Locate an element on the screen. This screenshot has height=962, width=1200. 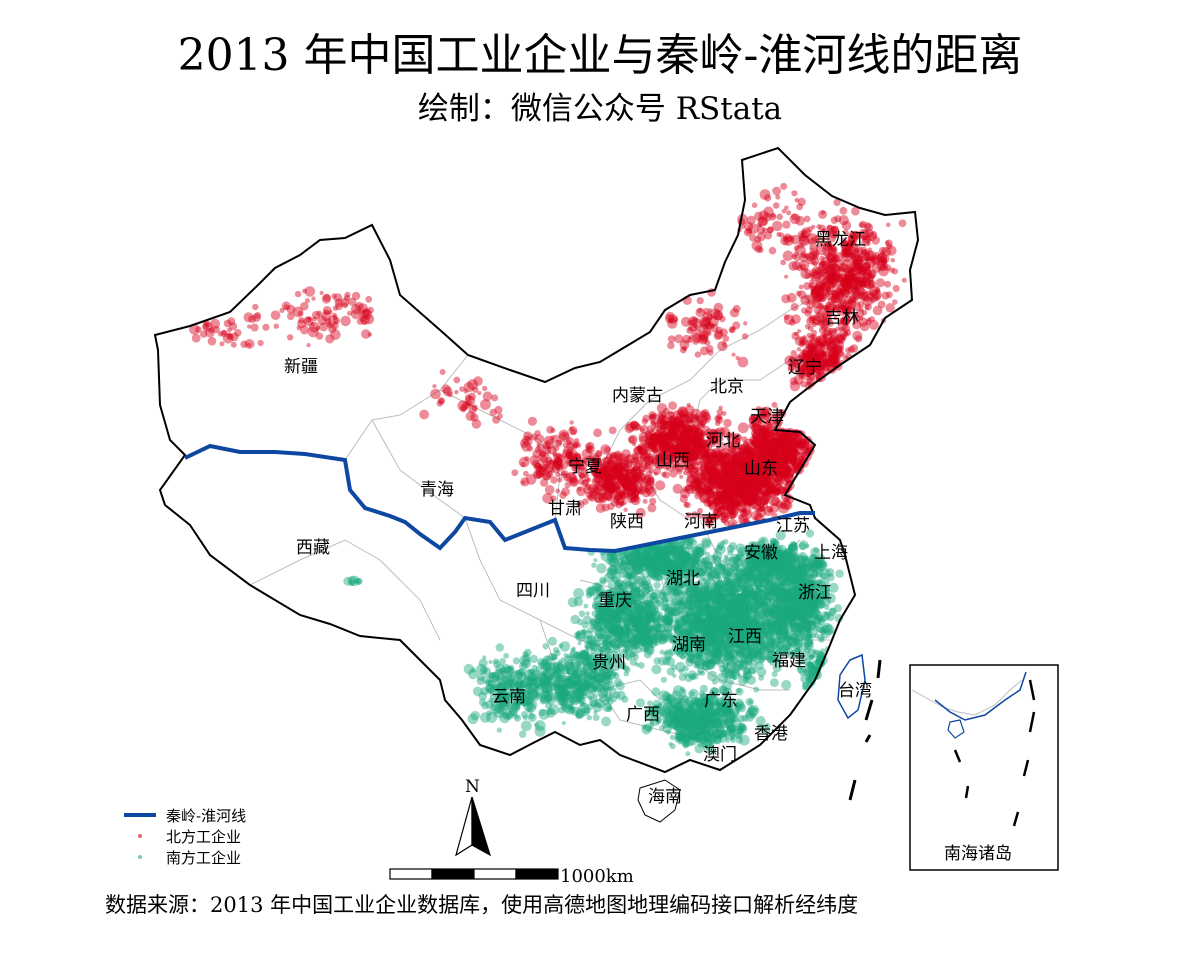
nine-dash-segment is located at coordinates (865, 730).